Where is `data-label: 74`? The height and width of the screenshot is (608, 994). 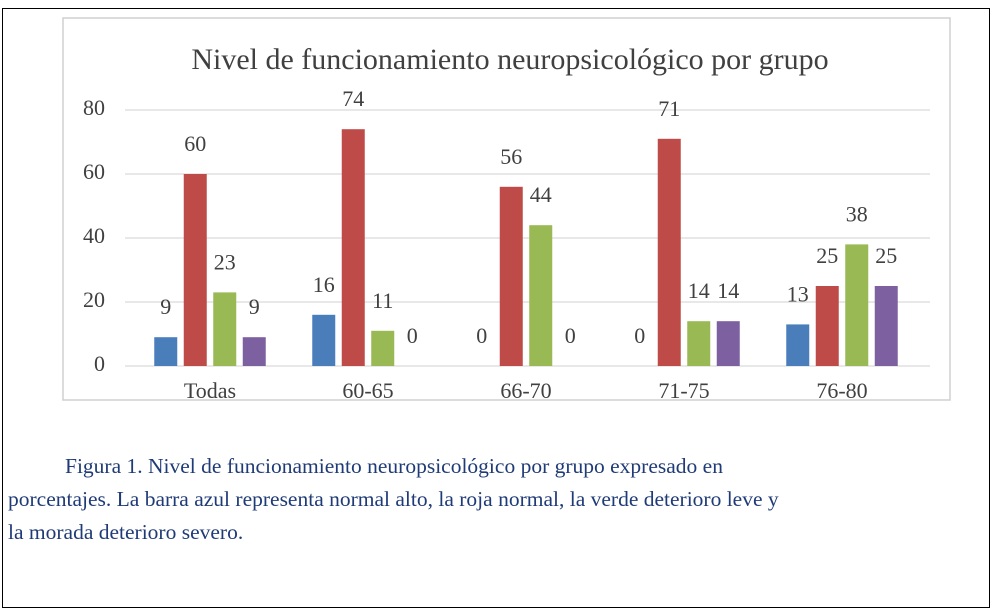 data-label: 74 is located at coordinates (353, 98).